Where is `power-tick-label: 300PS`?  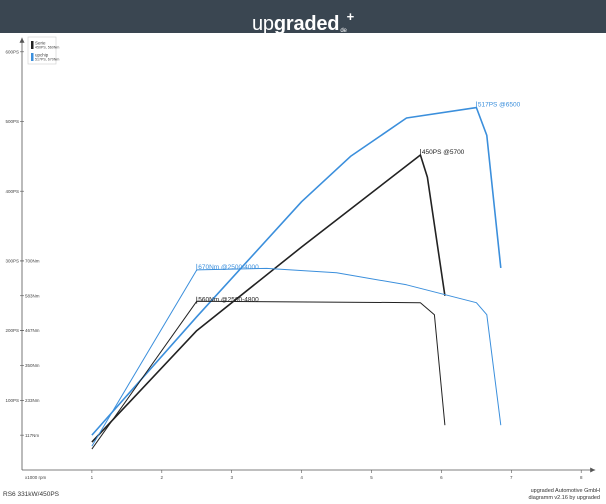
power-tick-label: 300PS is located at coordinates (12, 261).